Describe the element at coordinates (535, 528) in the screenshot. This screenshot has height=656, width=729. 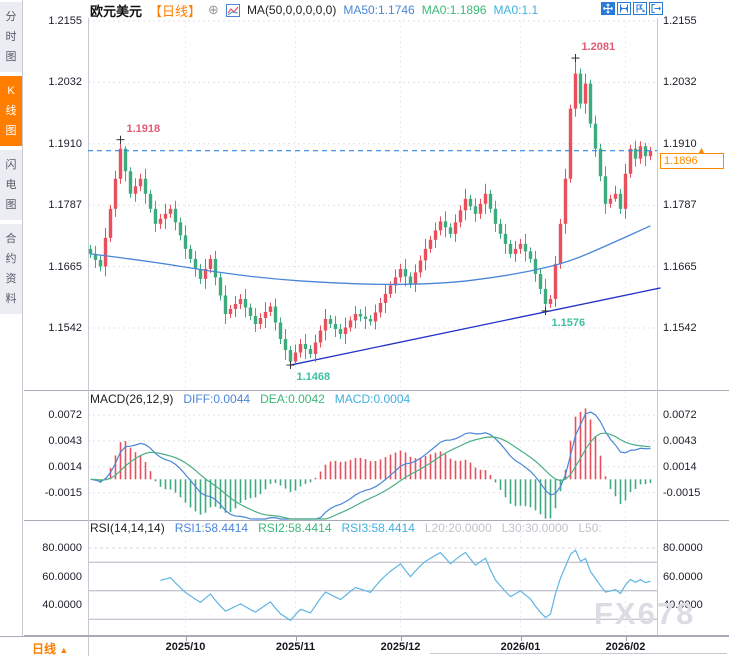
I see `rsi-l30-value: L30:30.0000` at that location.